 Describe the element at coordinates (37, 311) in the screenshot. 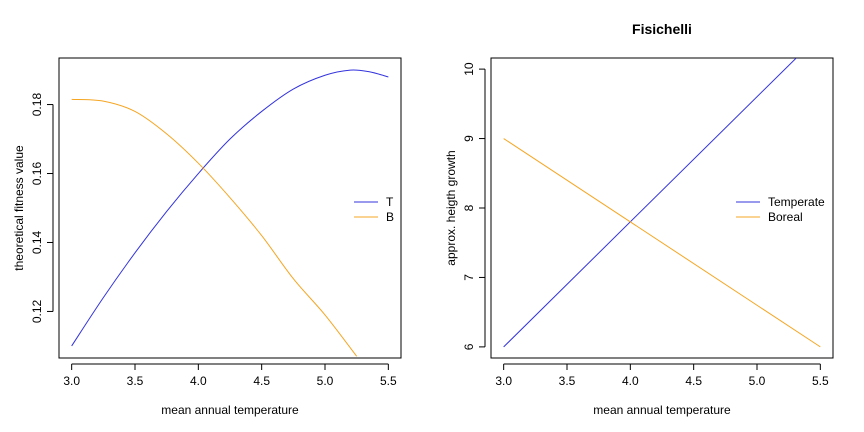

I see `y-tick-label: 0.12` at that location.